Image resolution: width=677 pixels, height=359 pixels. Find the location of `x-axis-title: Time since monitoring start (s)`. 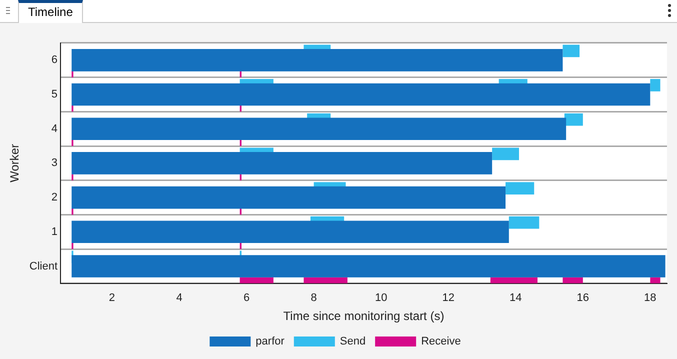

x-axis-title: Time since monitoring start (s) is located at coordinates (363, 316).